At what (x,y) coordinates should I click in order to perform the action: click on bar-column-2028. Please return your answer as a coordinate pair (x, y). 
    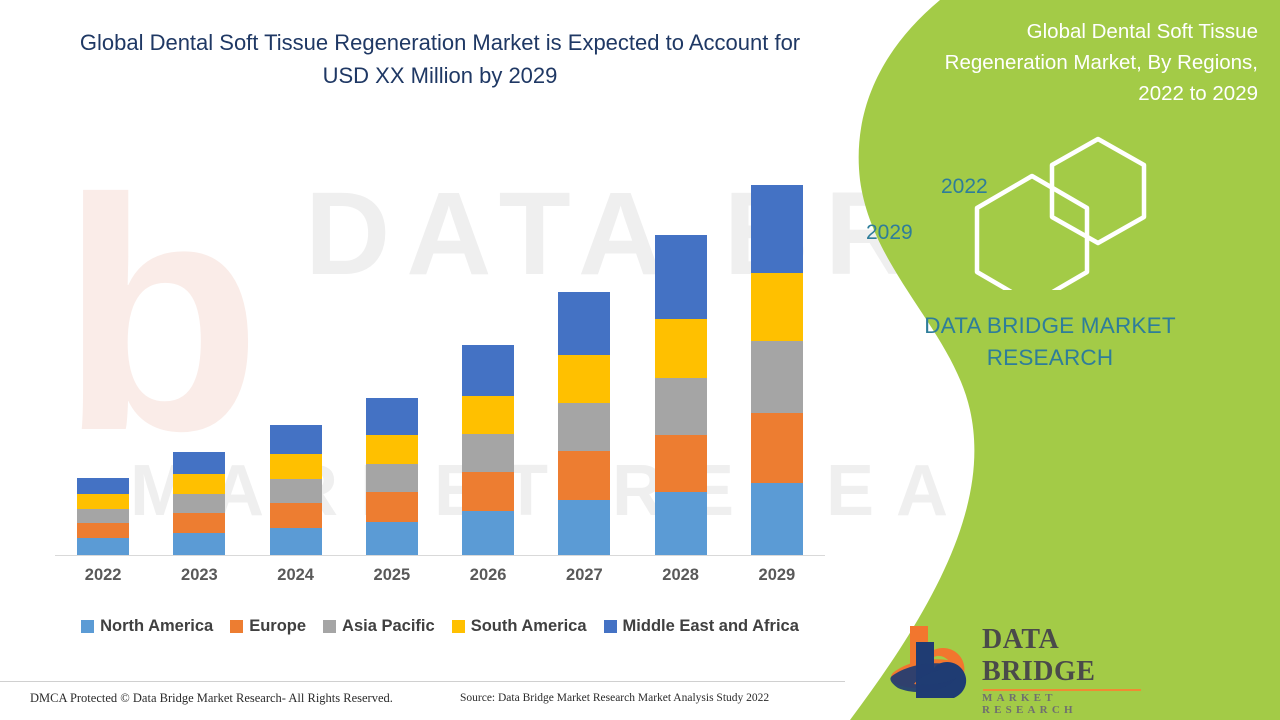
    Looking at the image, I should click on (681, 365).